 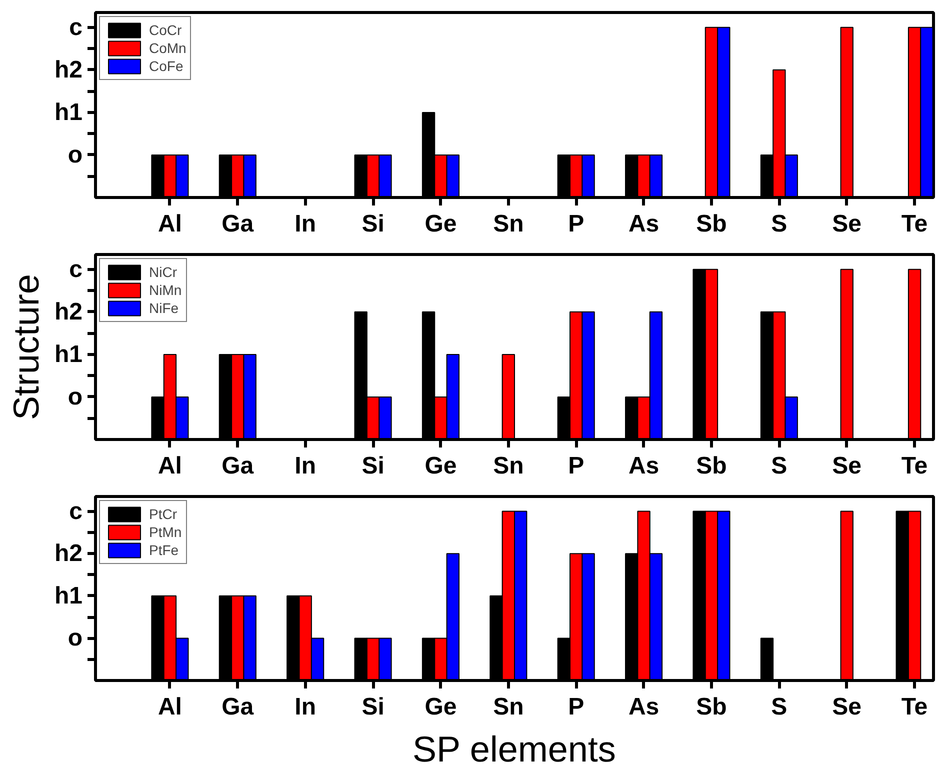 I want to click on legend-label: PtCr, so click(x=163, y=514).